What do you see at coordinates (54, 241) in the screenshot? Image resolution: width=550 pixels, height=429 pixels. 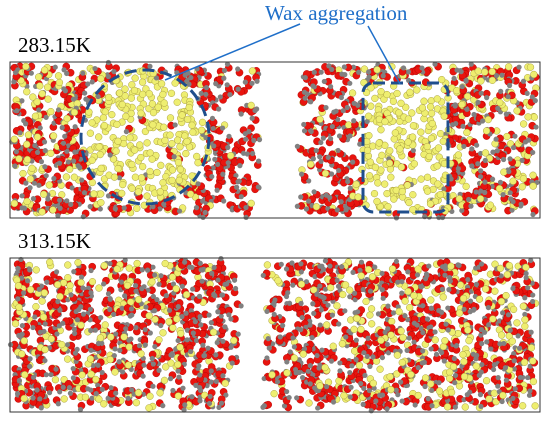 I see `panel-label: 313.15K` at bounding box center [54, 241].